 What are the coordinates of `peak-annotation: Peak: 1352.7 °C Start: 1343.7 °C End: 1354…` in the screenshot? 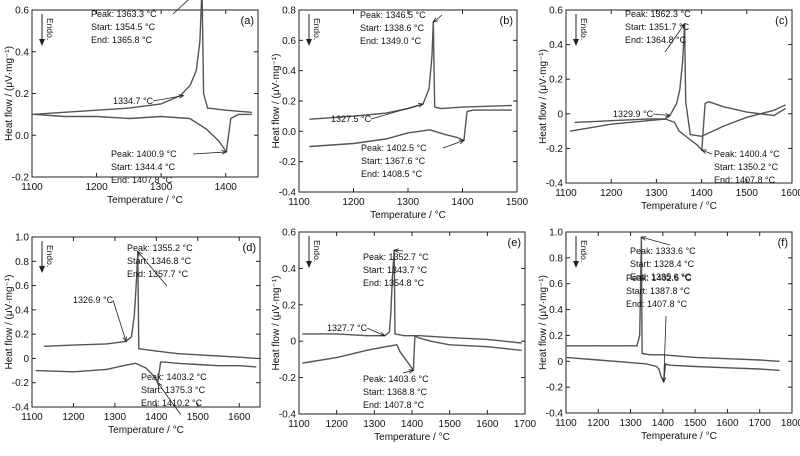 It's located at (396, 268).